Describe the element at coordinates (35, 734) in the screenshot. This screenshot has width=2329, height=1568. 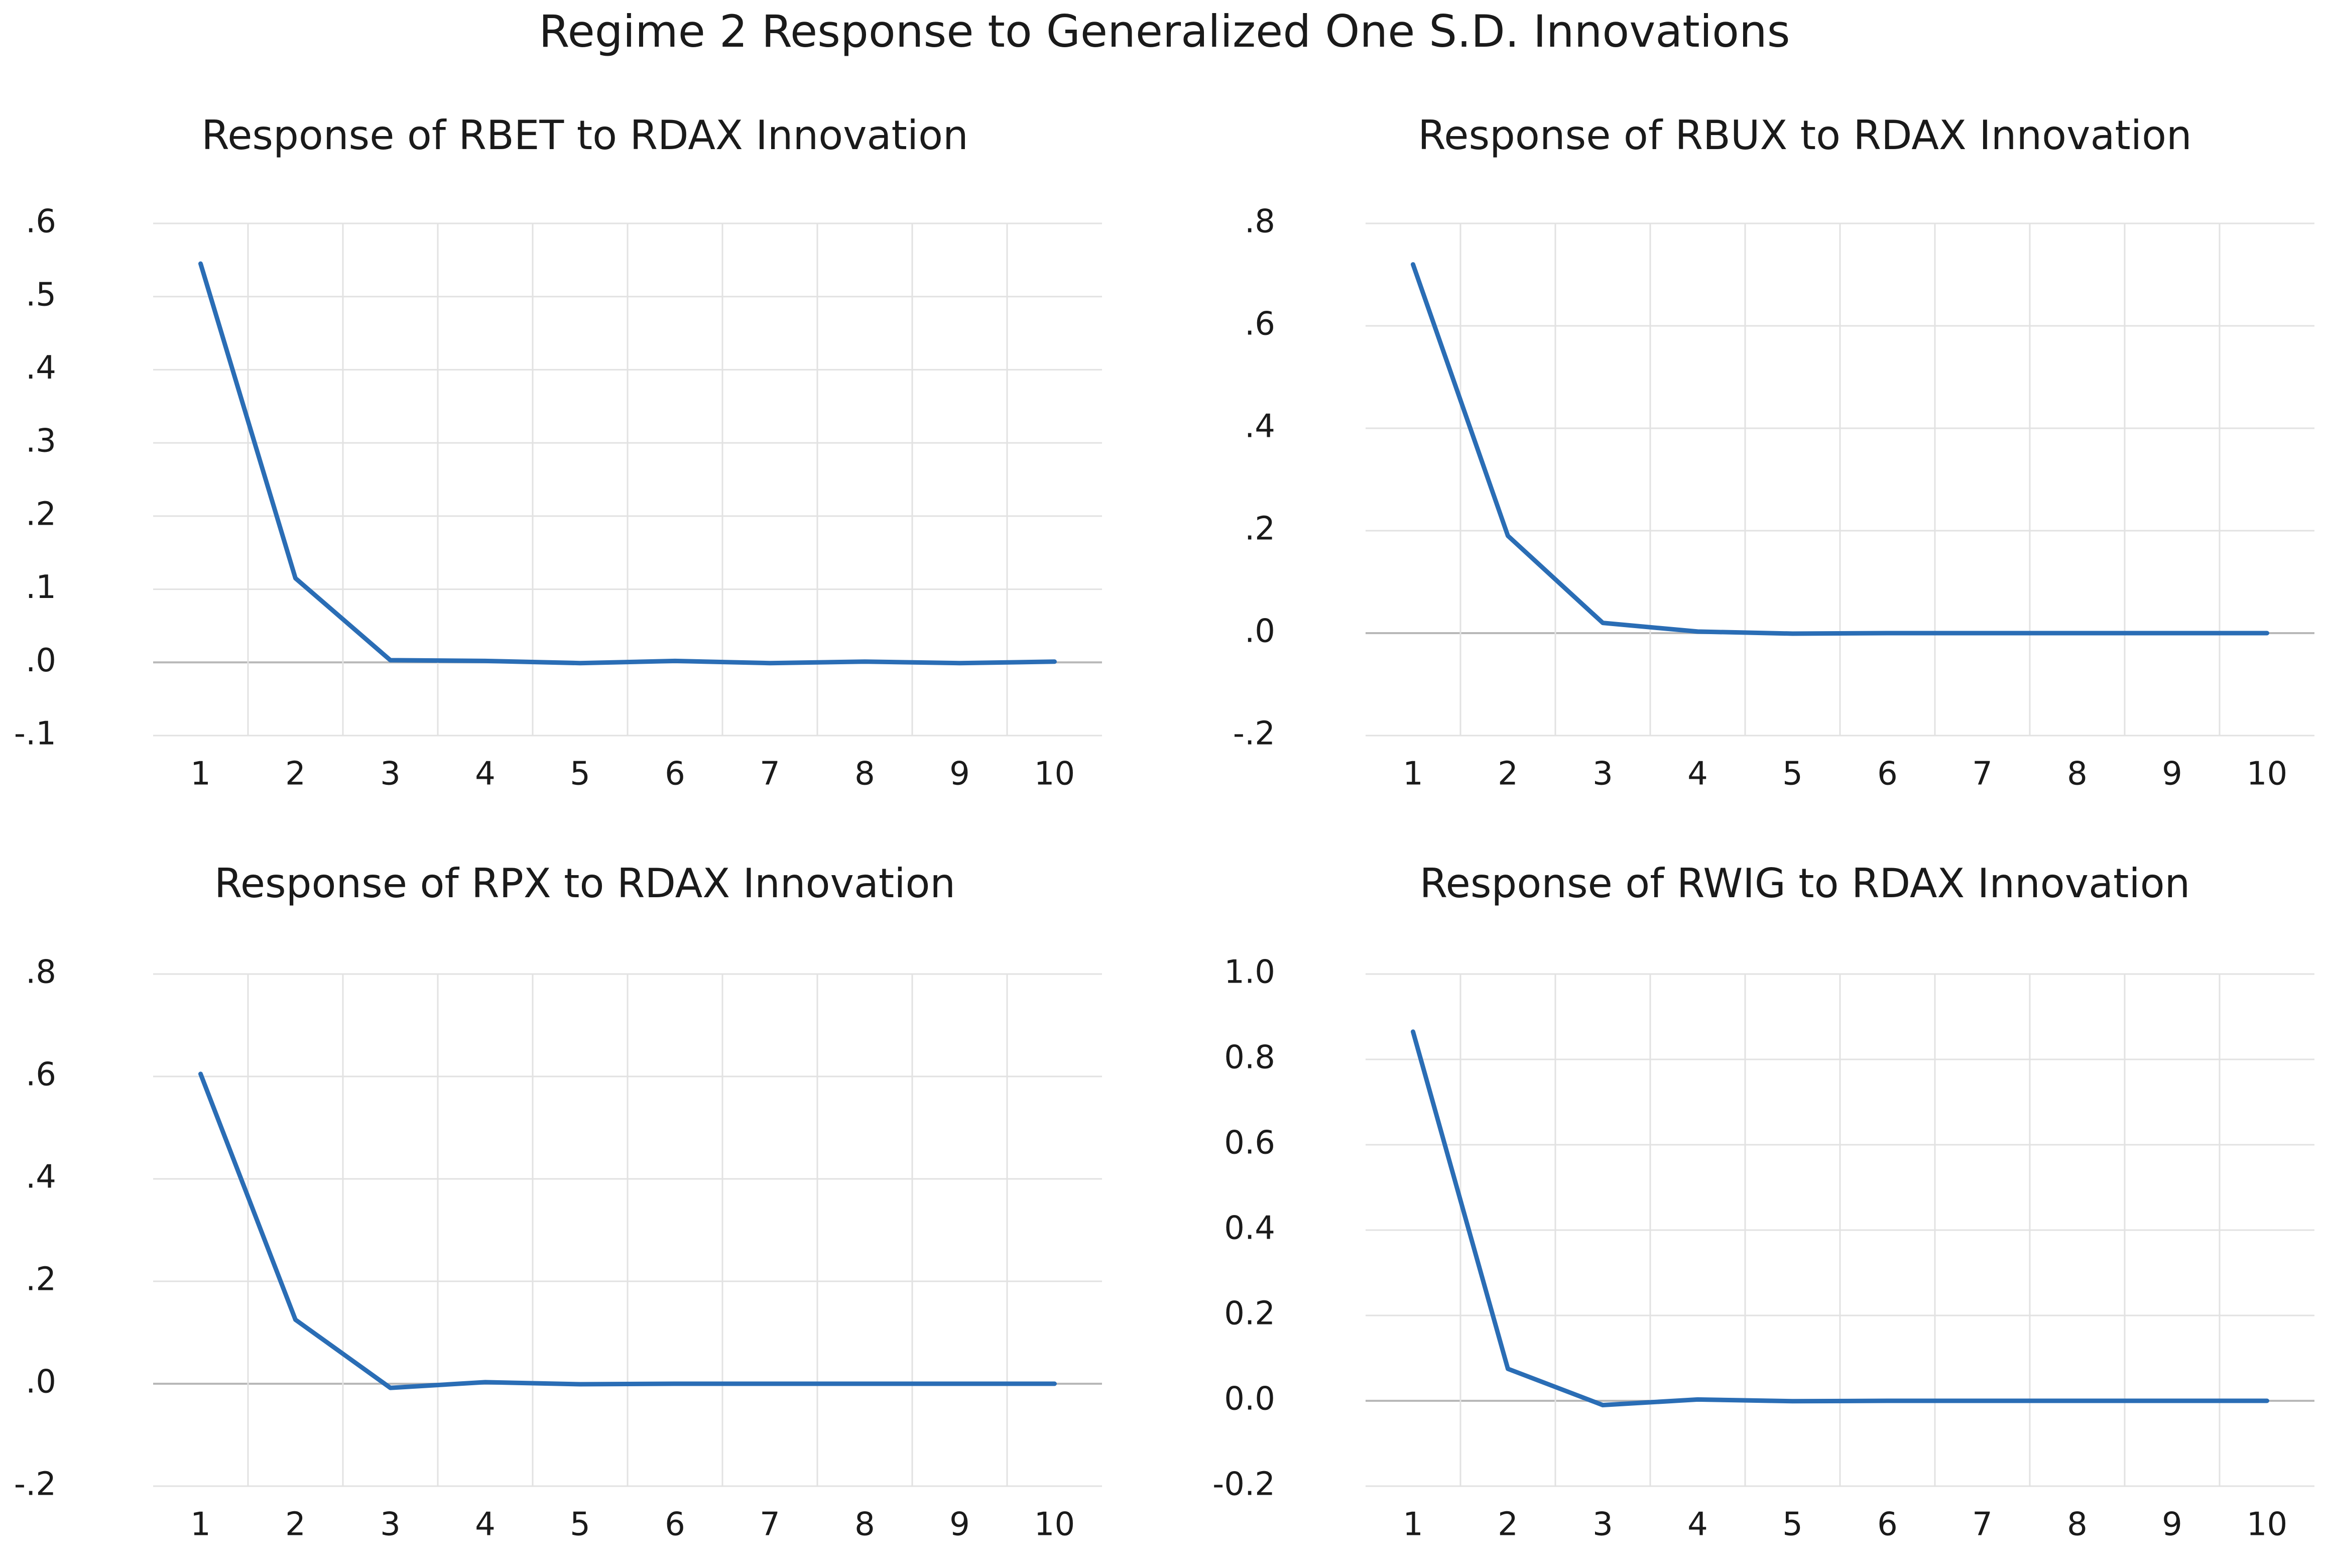
I see `y-tick-label: -.1` at that location.